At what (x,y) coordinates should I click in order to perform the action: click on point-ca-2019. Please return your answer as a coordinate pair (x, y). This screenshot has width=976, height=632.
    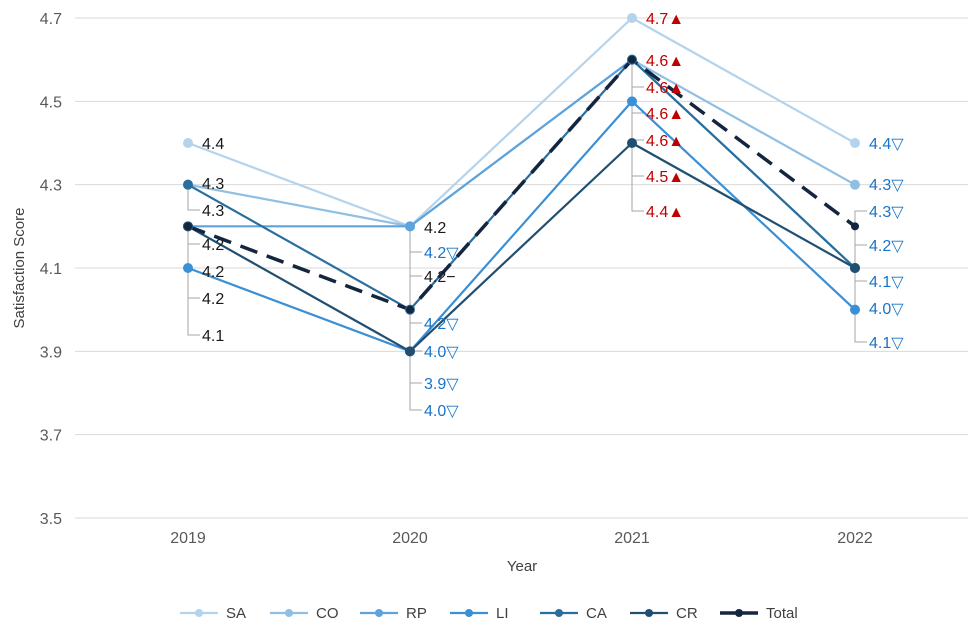
    Looking at the image, I should click on (188, 184).